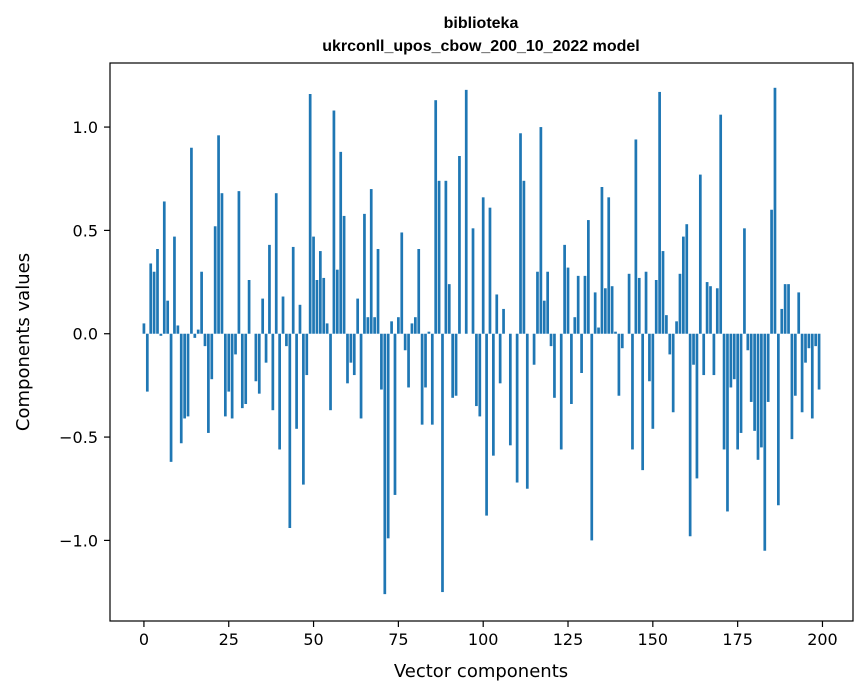 This screenshot has height=696, width=867. Describe the element at coordinates (85, 127) in the screenshot. I see `y-tick-label: 1.0` at that location.